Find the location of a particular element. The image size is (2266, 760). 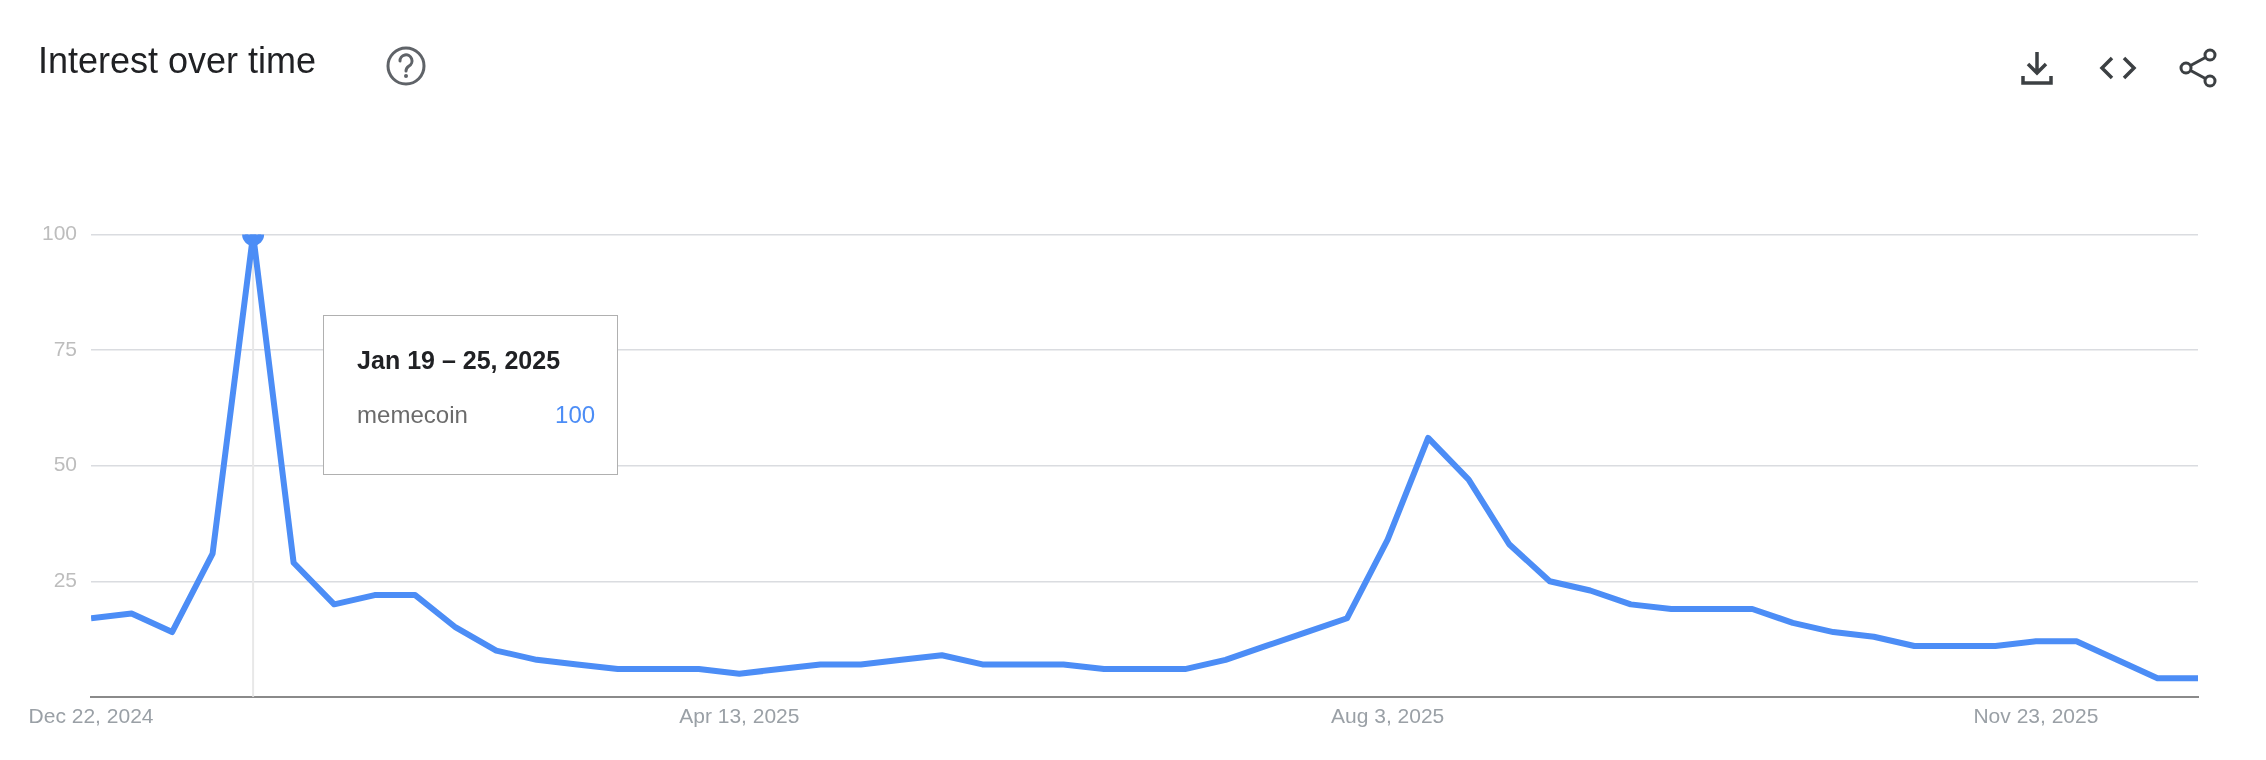

tooltip-box: Jan 19 – 25, 2025 memecoin 100 is located at coordinates (471, 394).